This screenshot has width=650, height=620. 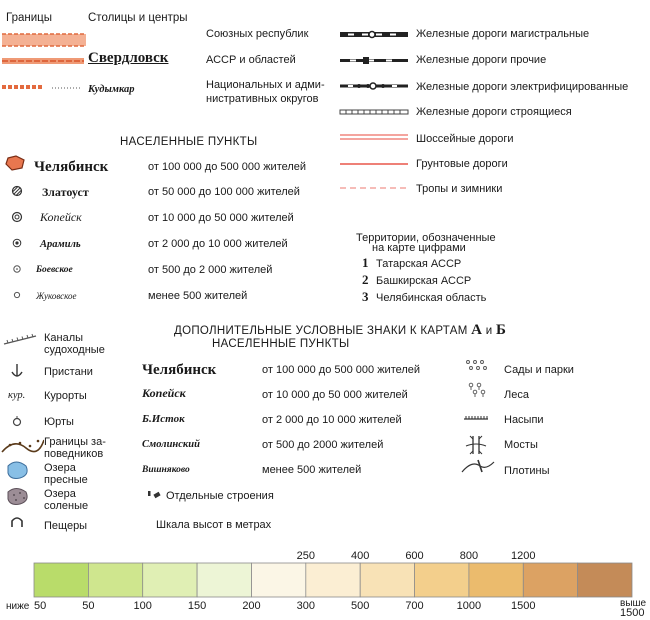 What do you see at coordinates (306, 606) in the screenshot?
I see `height-scale-lower-label: 300` at bounding box center [306, 606].